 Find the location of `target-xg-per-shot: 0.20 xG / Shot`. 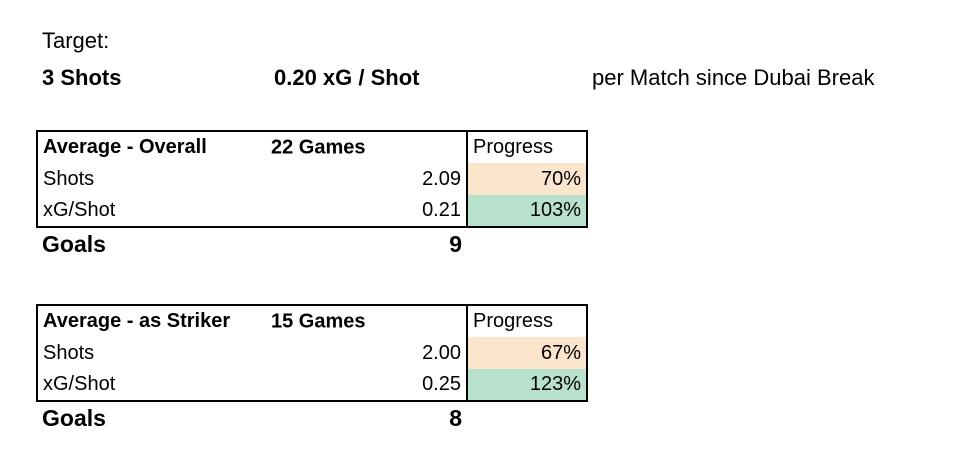

target-xg-per-shot: 0.20 xG / Shot is located at coordinates (347, 77).